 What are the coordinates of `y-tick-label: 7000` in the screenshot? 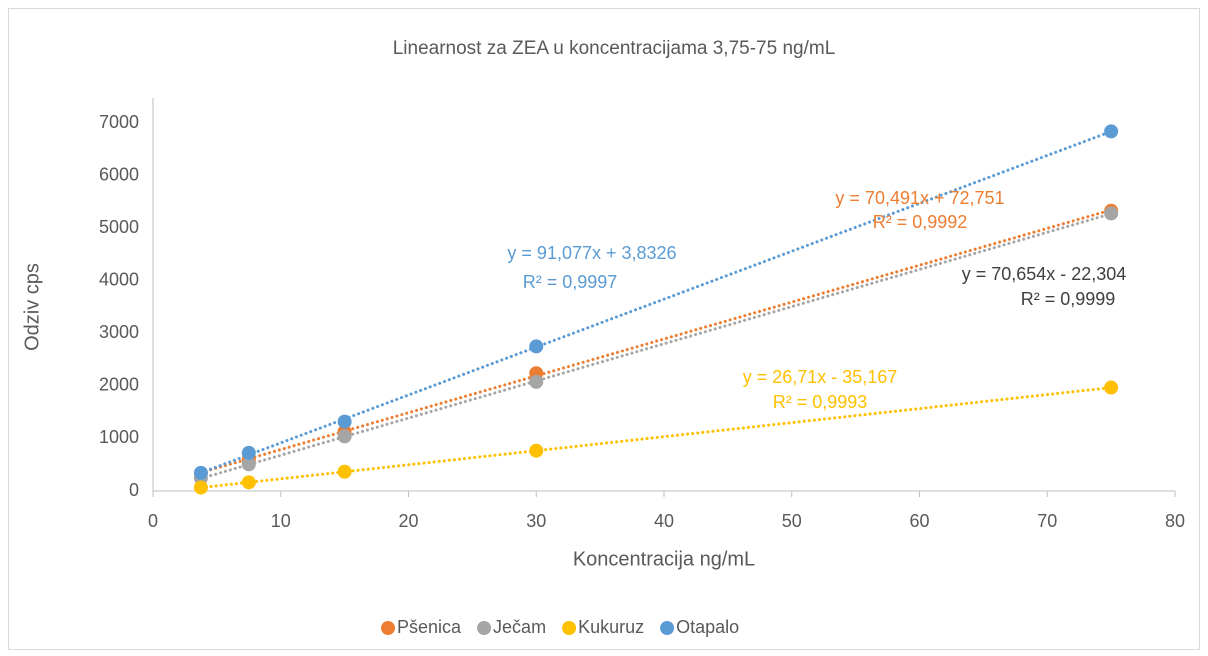 It's located at (119, 122).